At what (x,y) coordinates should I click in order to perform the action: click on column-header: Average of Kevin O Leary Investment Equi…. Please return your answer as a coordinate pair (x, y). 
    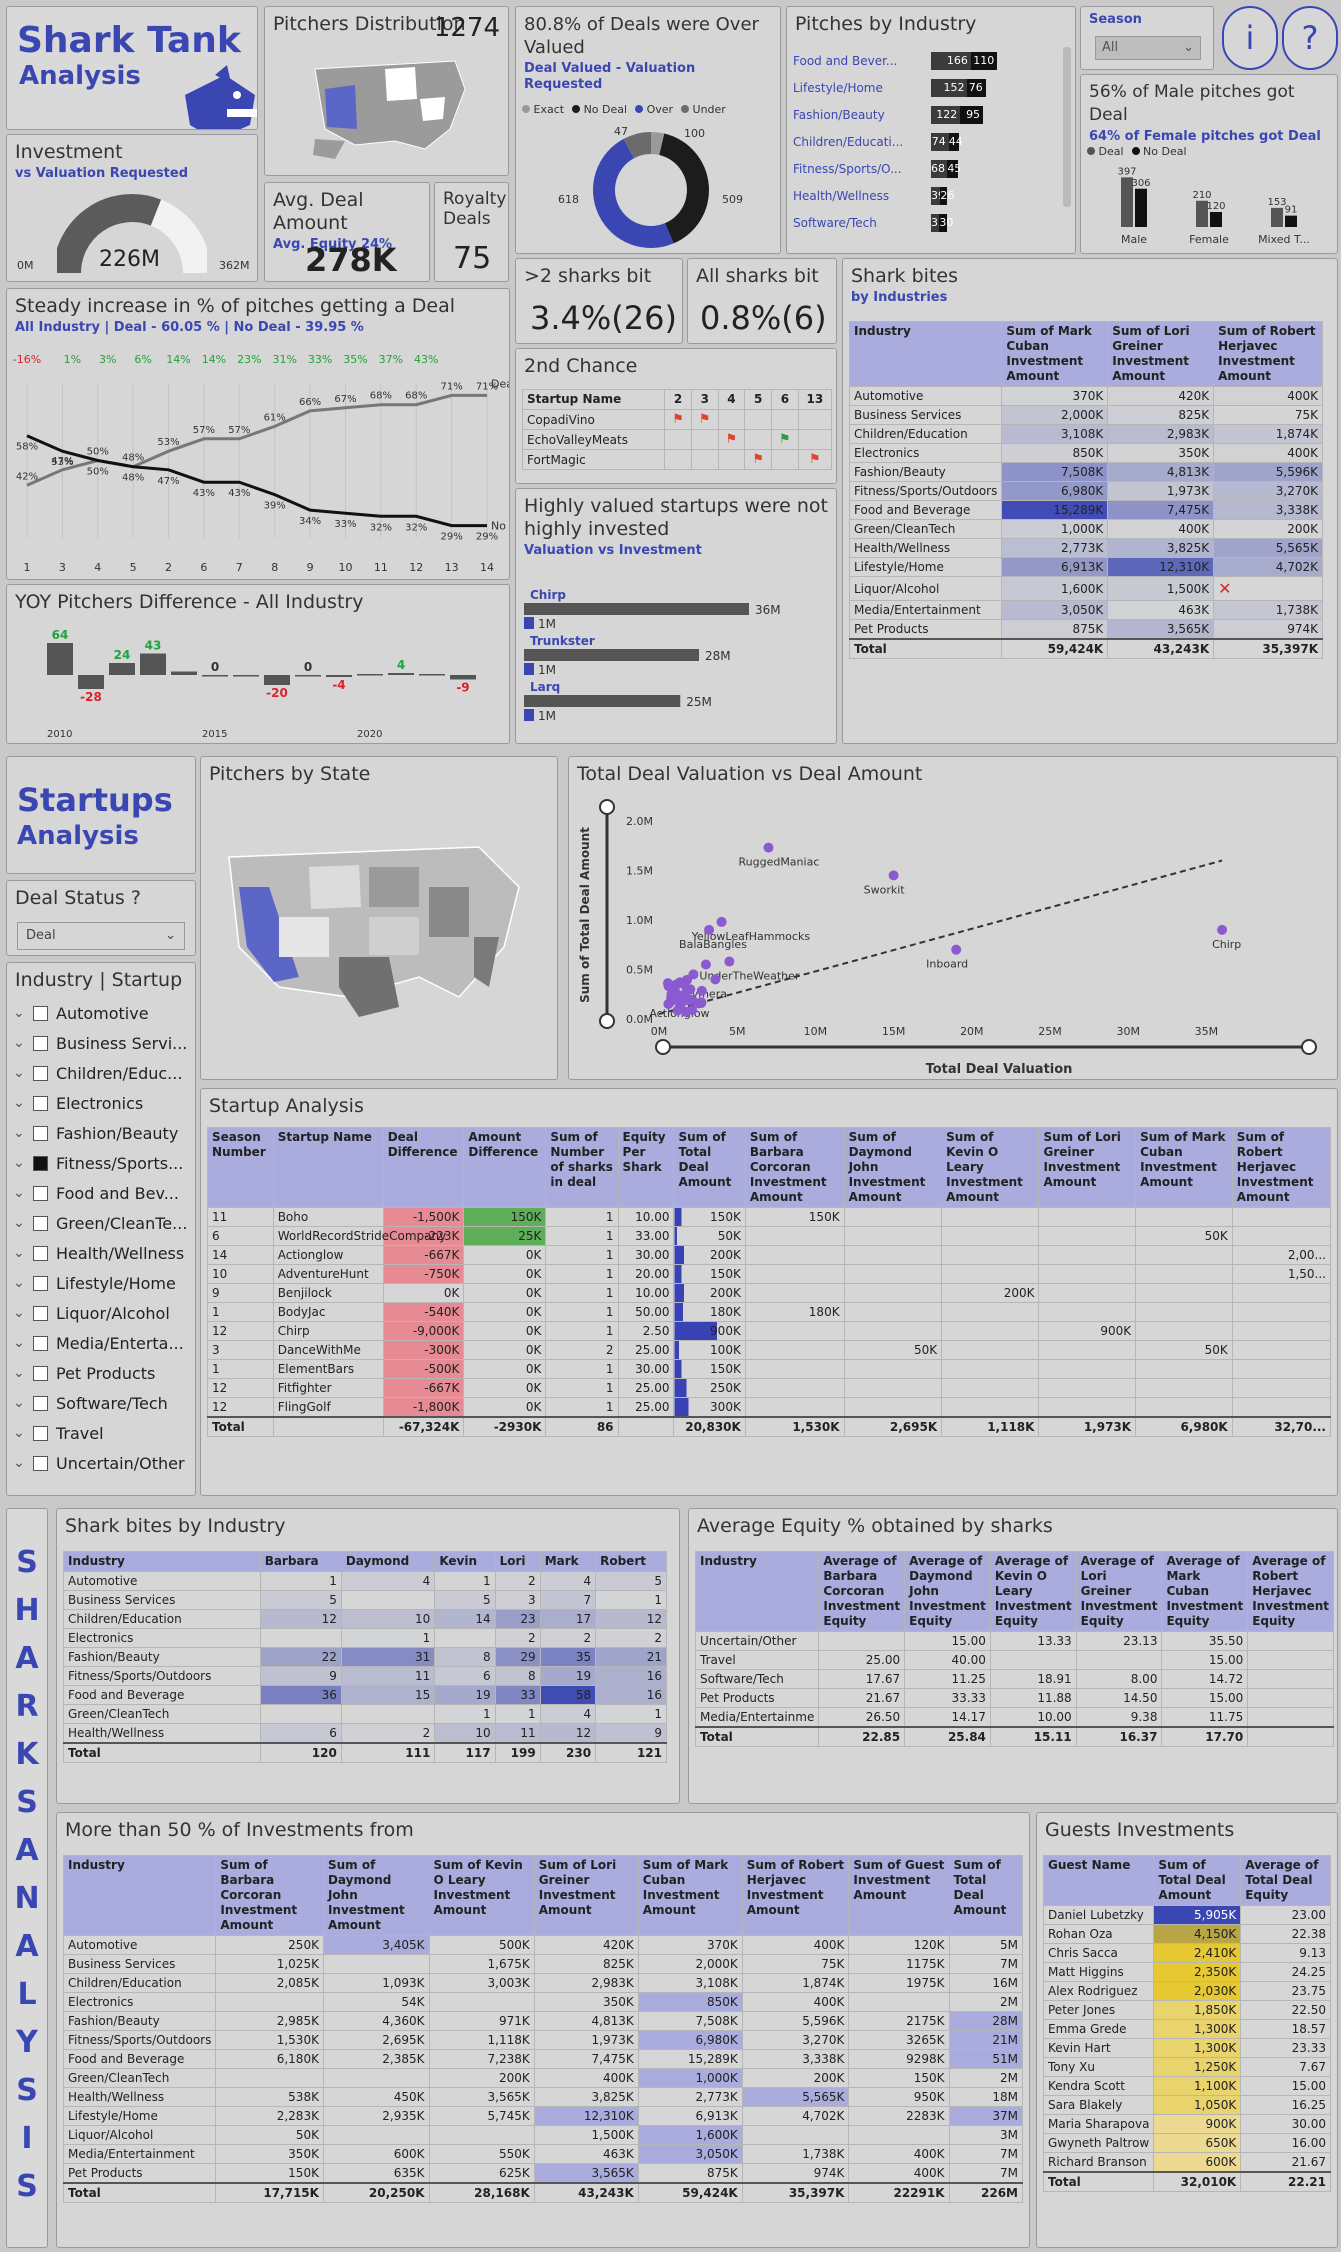
    Looking at the image, I should click on (1033, 1592).